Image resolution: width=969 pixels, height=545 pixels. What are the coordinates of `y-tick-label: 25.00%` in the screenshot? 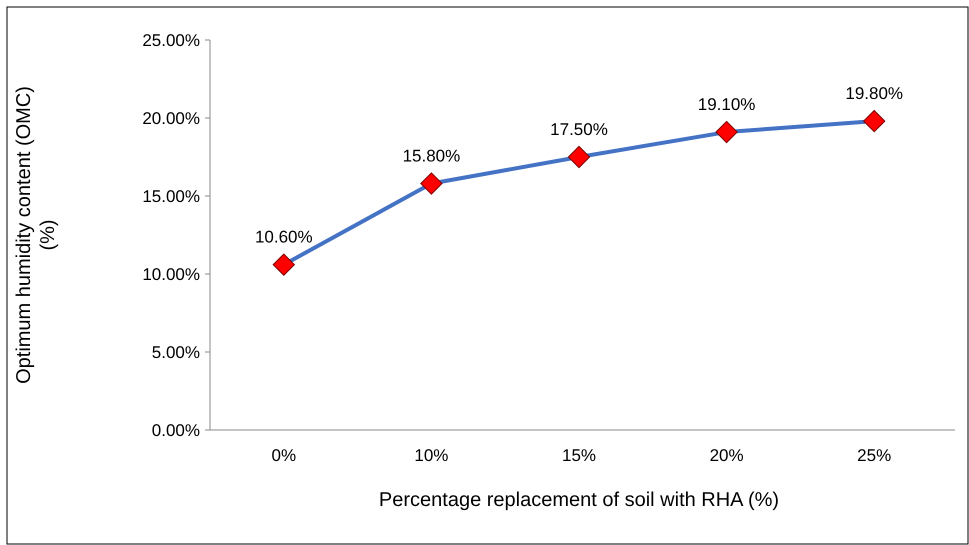 It's located at (171, 40).